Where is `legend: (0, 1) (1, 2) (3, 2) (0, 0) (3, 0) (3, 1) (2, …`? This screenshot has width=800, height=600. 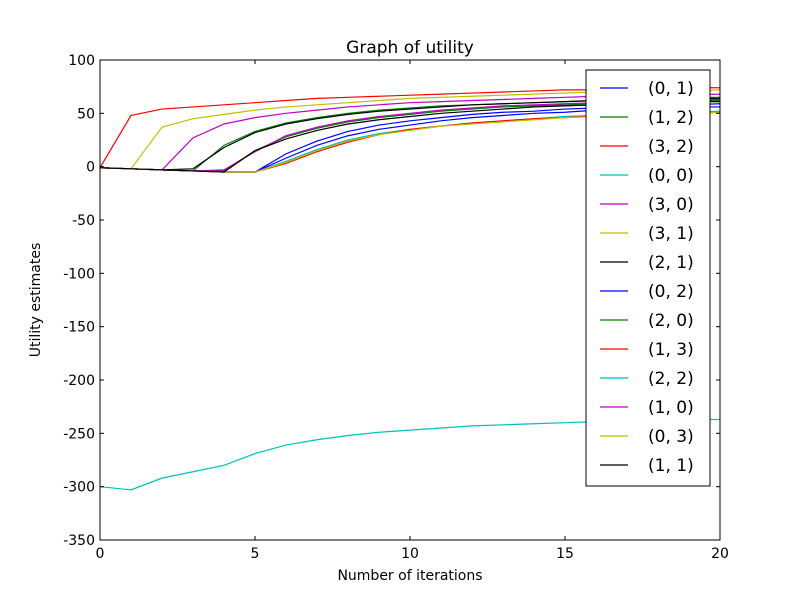 legend: (0, 1) (1, 2) (3, 2) (0, 0) (3, 0) (3, 1) (2, … is located at coordinates (648, 278).